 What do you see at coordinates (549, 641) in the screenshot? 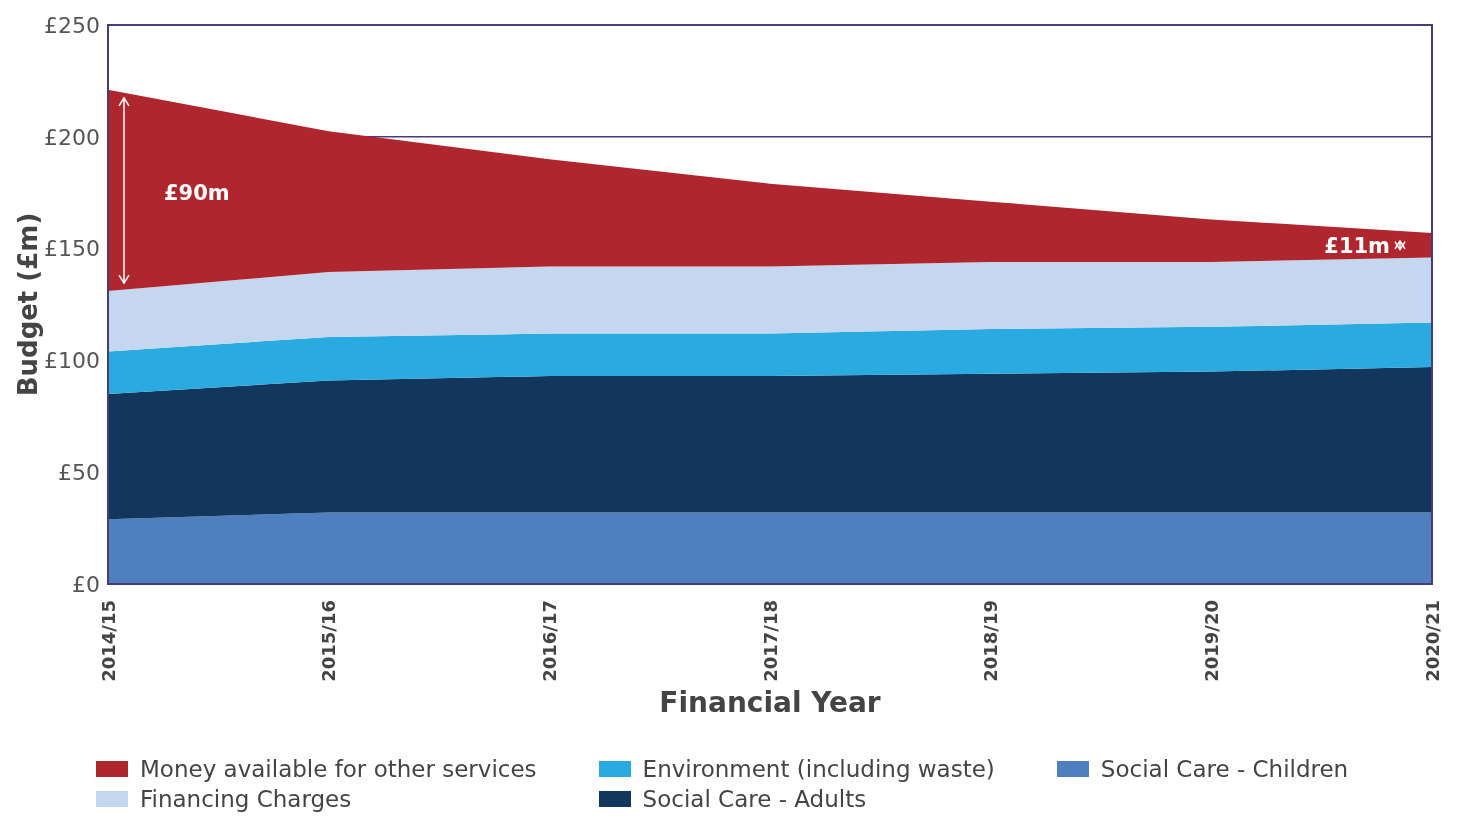
I see `x-tick-label: 2016/17` at bounding box center [549, 641].